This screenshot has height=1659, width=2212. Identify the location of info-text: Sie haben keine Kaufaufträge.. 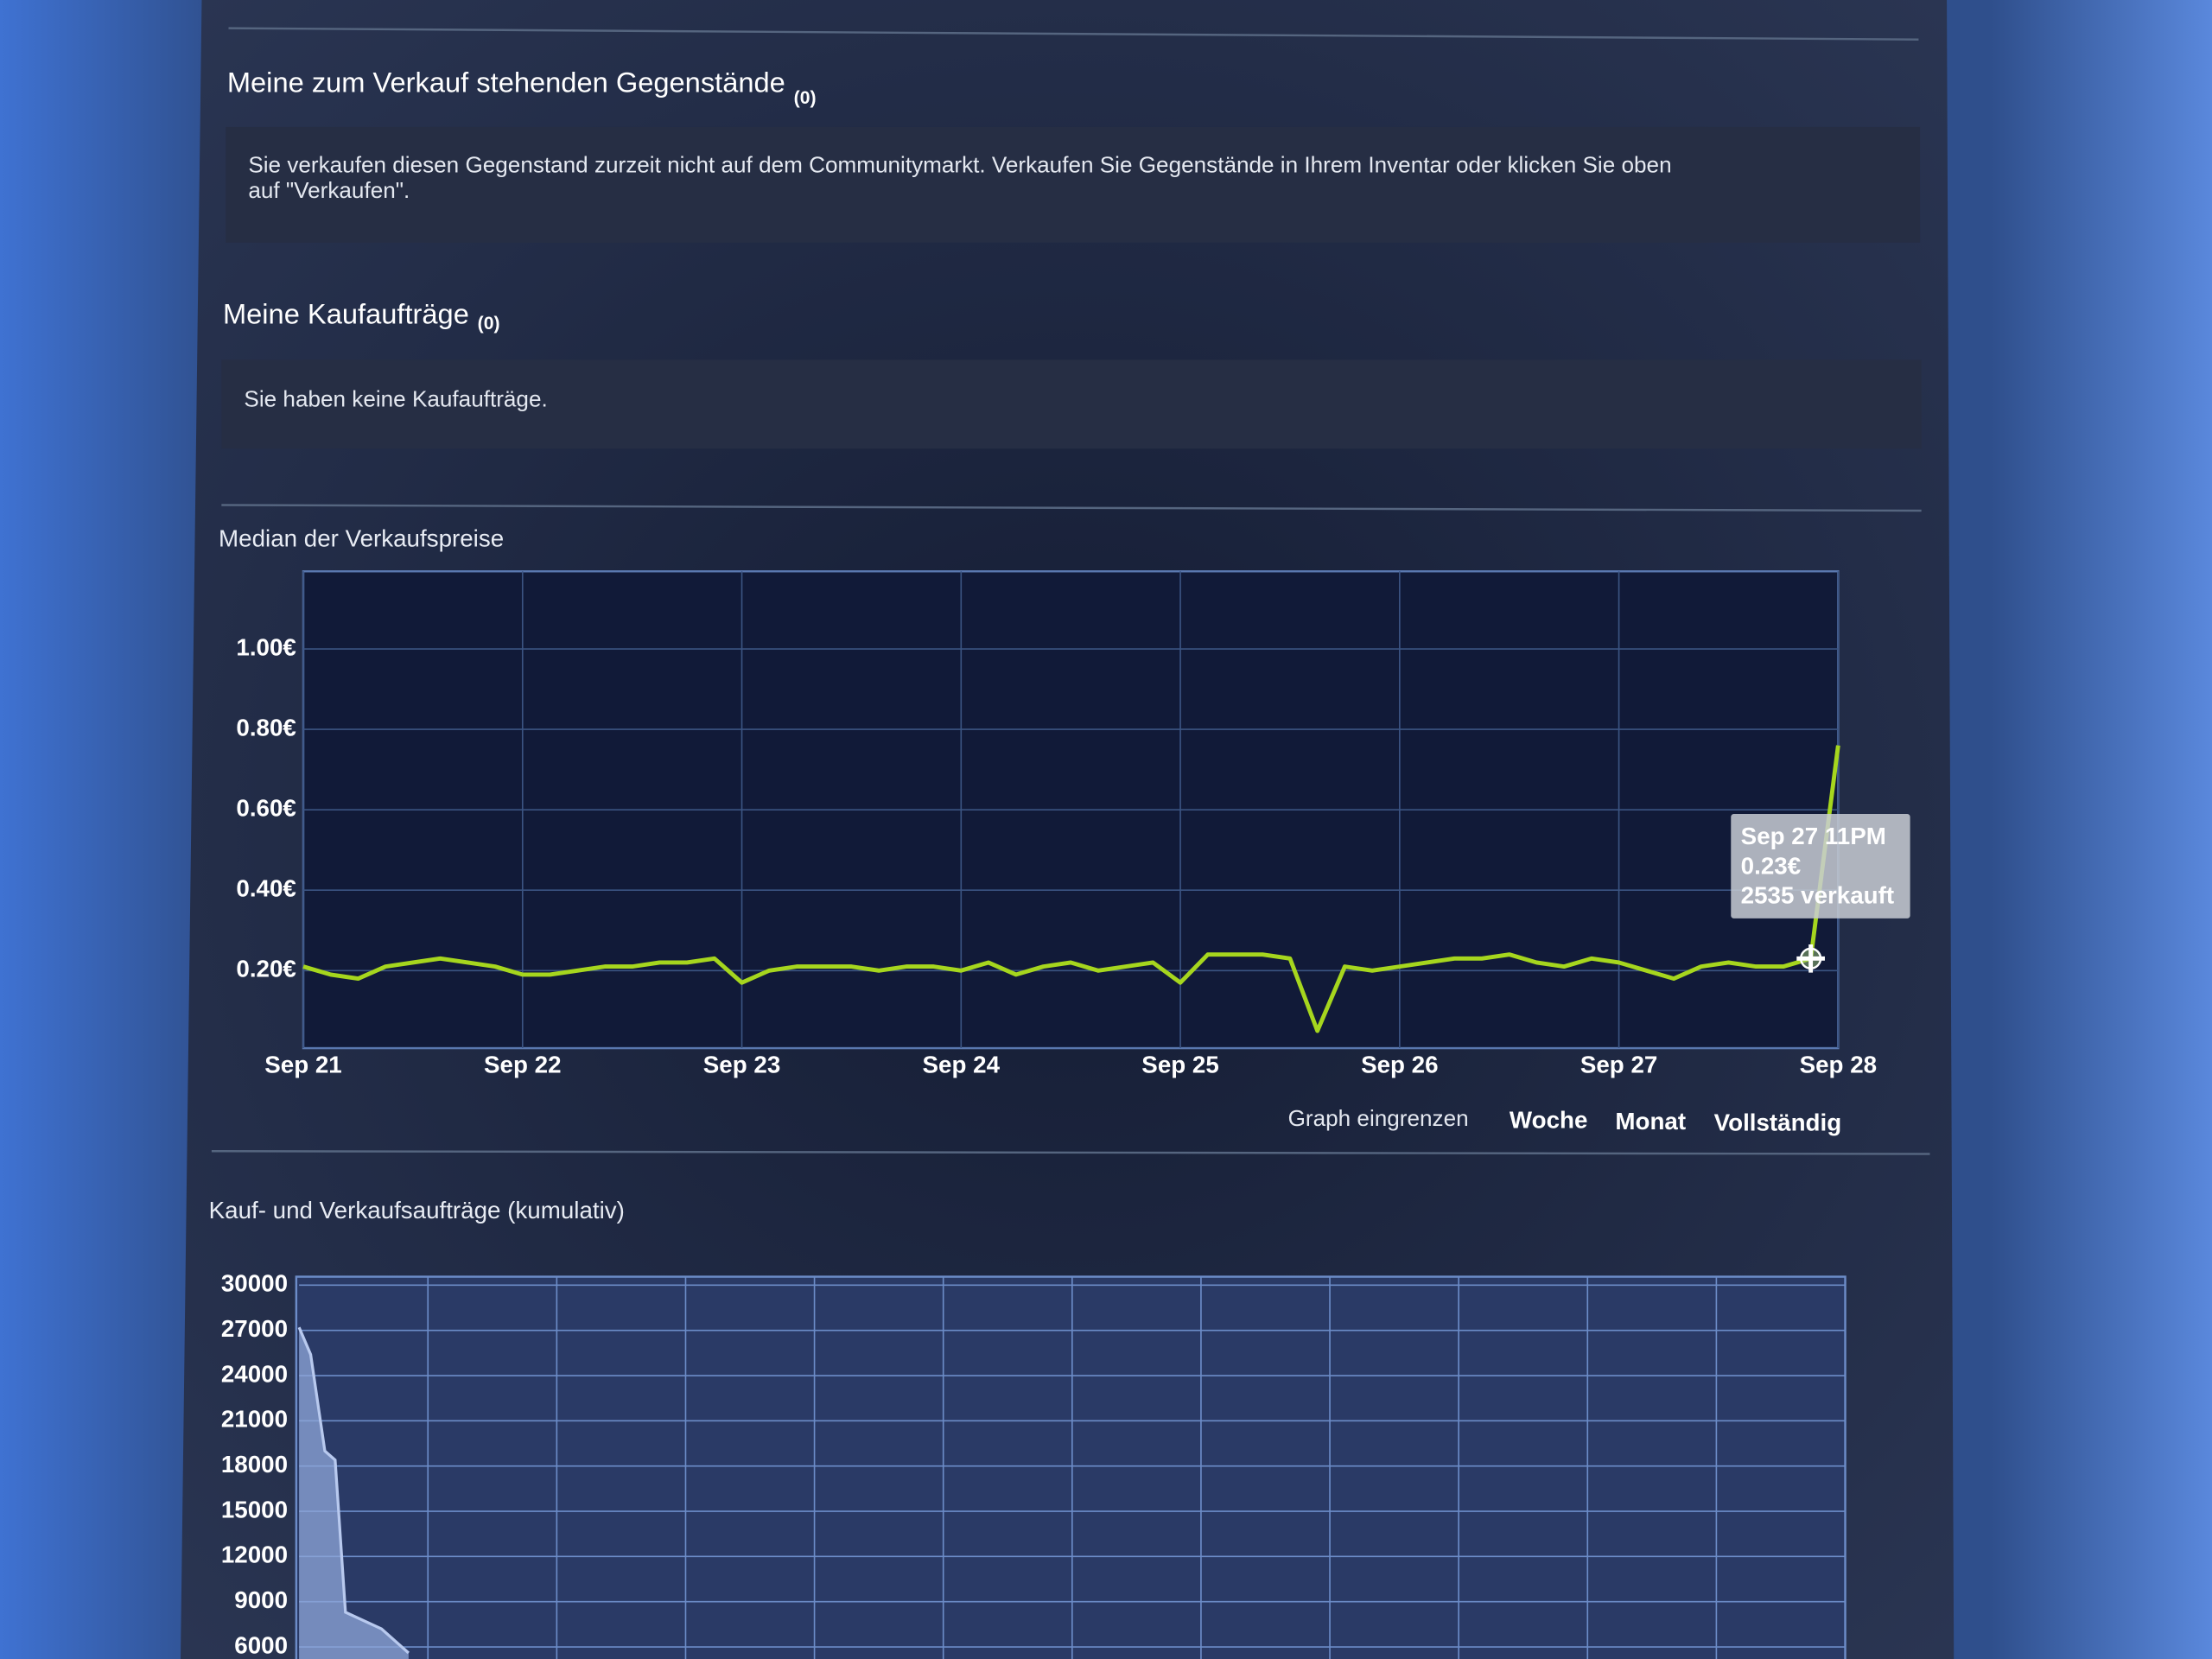
(395, 399).